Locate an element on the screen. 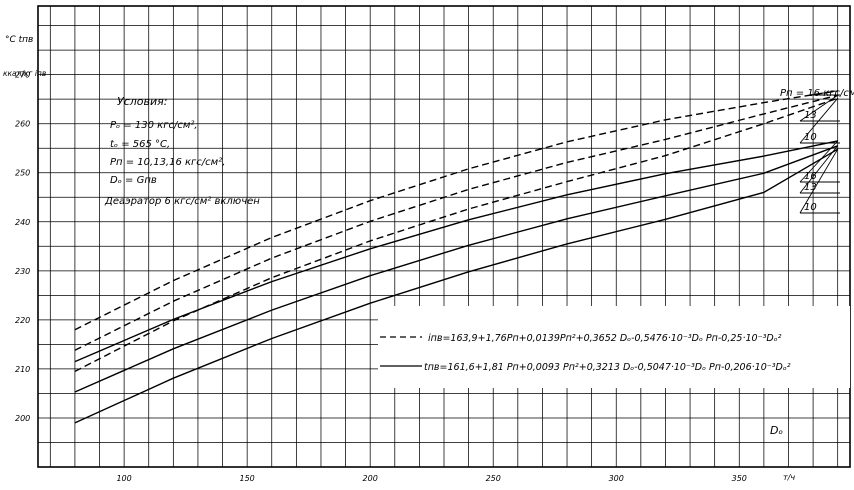 The width and height of the screenshot is (854, 490). conditions-footer: Деаэратор 6 кгс/см² включен is located at coordinates (182, 201).